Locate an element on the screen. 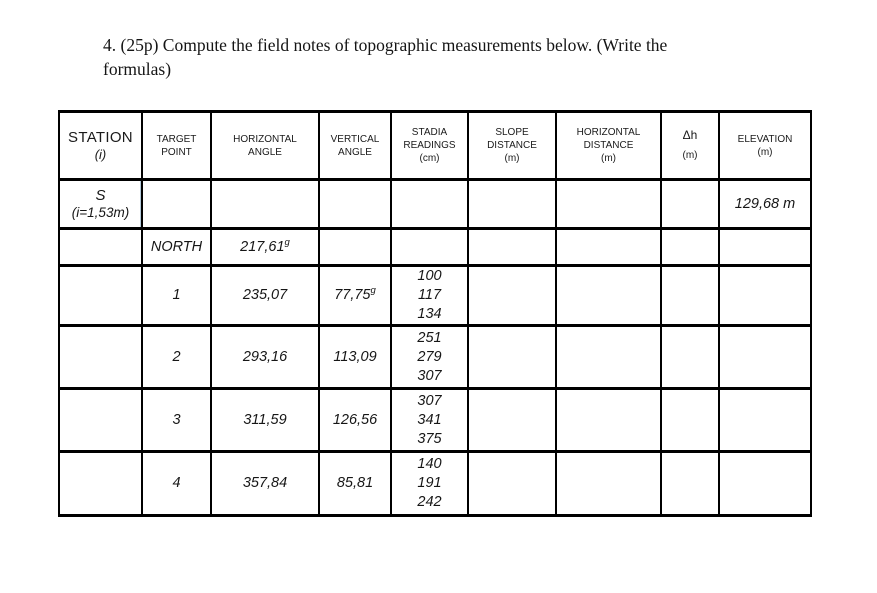 Image resolution: width=877 pixels, height=593 pixels. cell-vertical-angle: 77,75g is located at coordinates (355, 295).